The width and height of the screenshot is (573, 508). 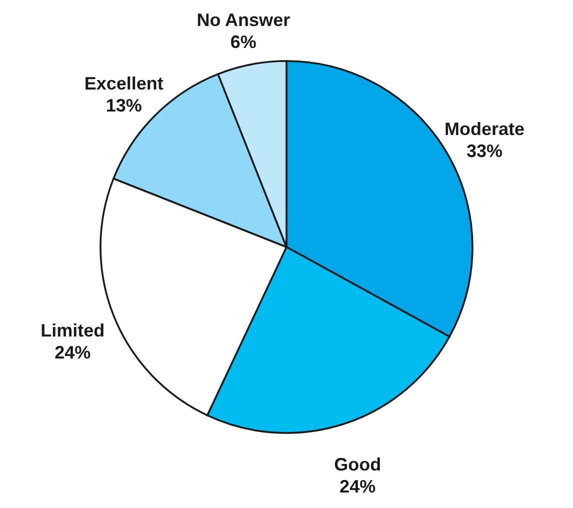 What do you see at coordinates (124, 105) in the screenshot?
I see `data-label: 13%` at bounding box center [124, 105].